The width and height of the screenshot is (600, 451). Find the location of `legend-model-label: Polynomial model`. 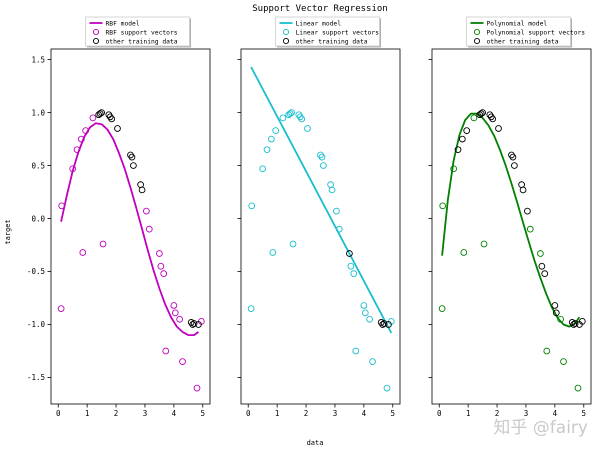

legend-model-label: Polynomial model is located at coordinates (517, 24).